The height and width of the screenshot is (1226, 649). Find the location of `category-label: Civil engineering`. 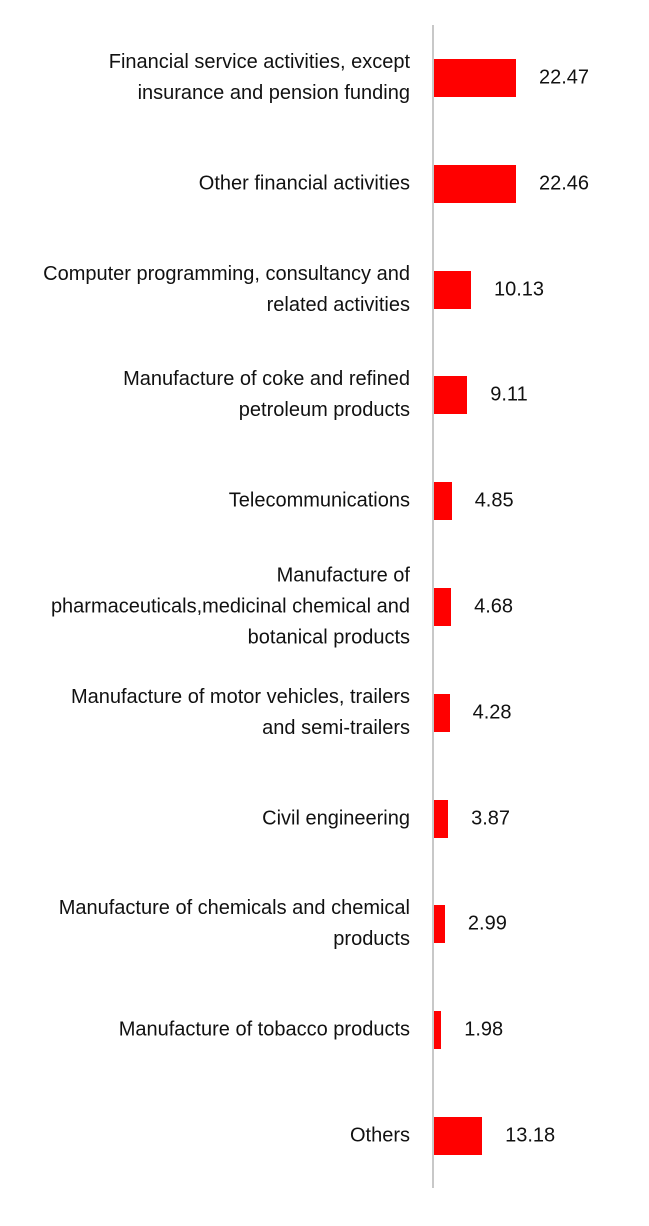

category-label: Civil engineering is located at coordinates (336, 818).